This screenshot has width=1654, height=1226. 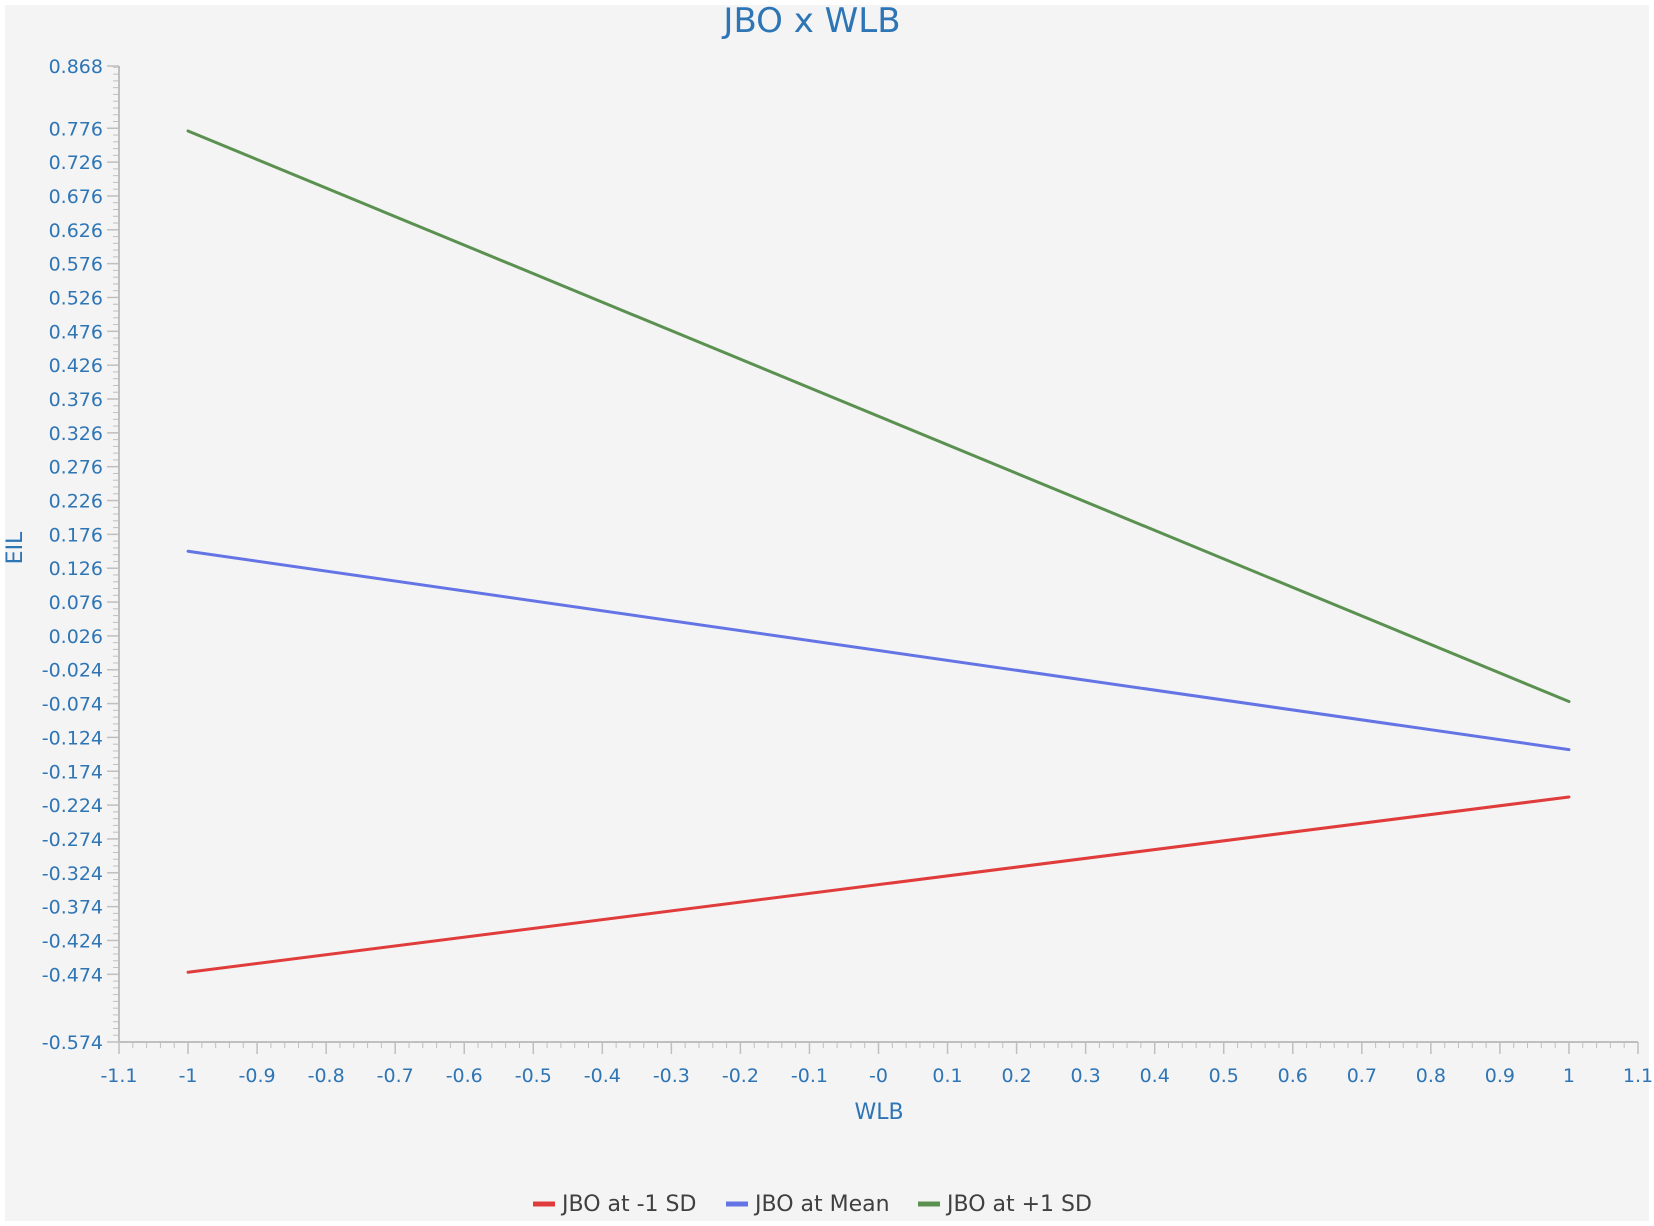 I want to click on x-tick-label: -0.9, so click(x=257, y=1076).